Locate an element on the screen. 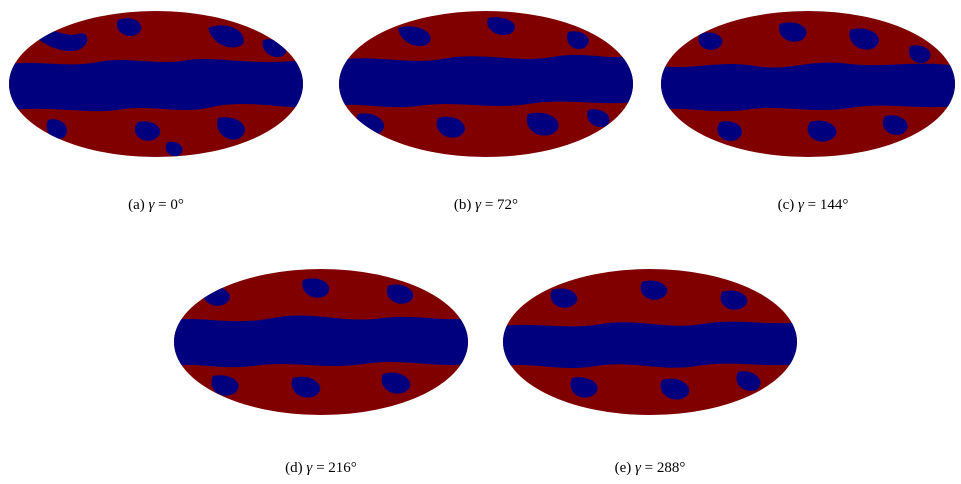  caption-a-prefix: (a) is located at coordinates (136, 205).